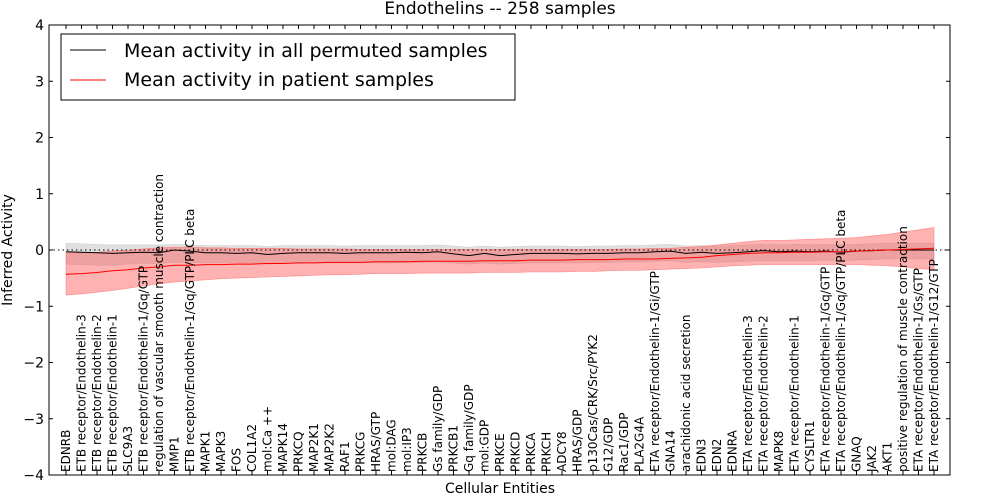  I want to click on x-tick-label: mol:GDP, so click(485, 446).